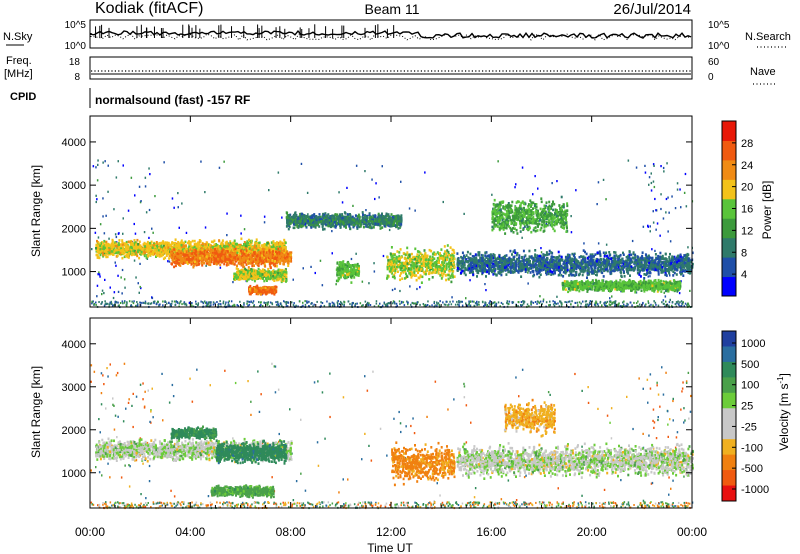 This screenshot has width=800, height=554. Describe the element at coordinates (391, 34) in the screenshot. I see `nsky-line` at that location.